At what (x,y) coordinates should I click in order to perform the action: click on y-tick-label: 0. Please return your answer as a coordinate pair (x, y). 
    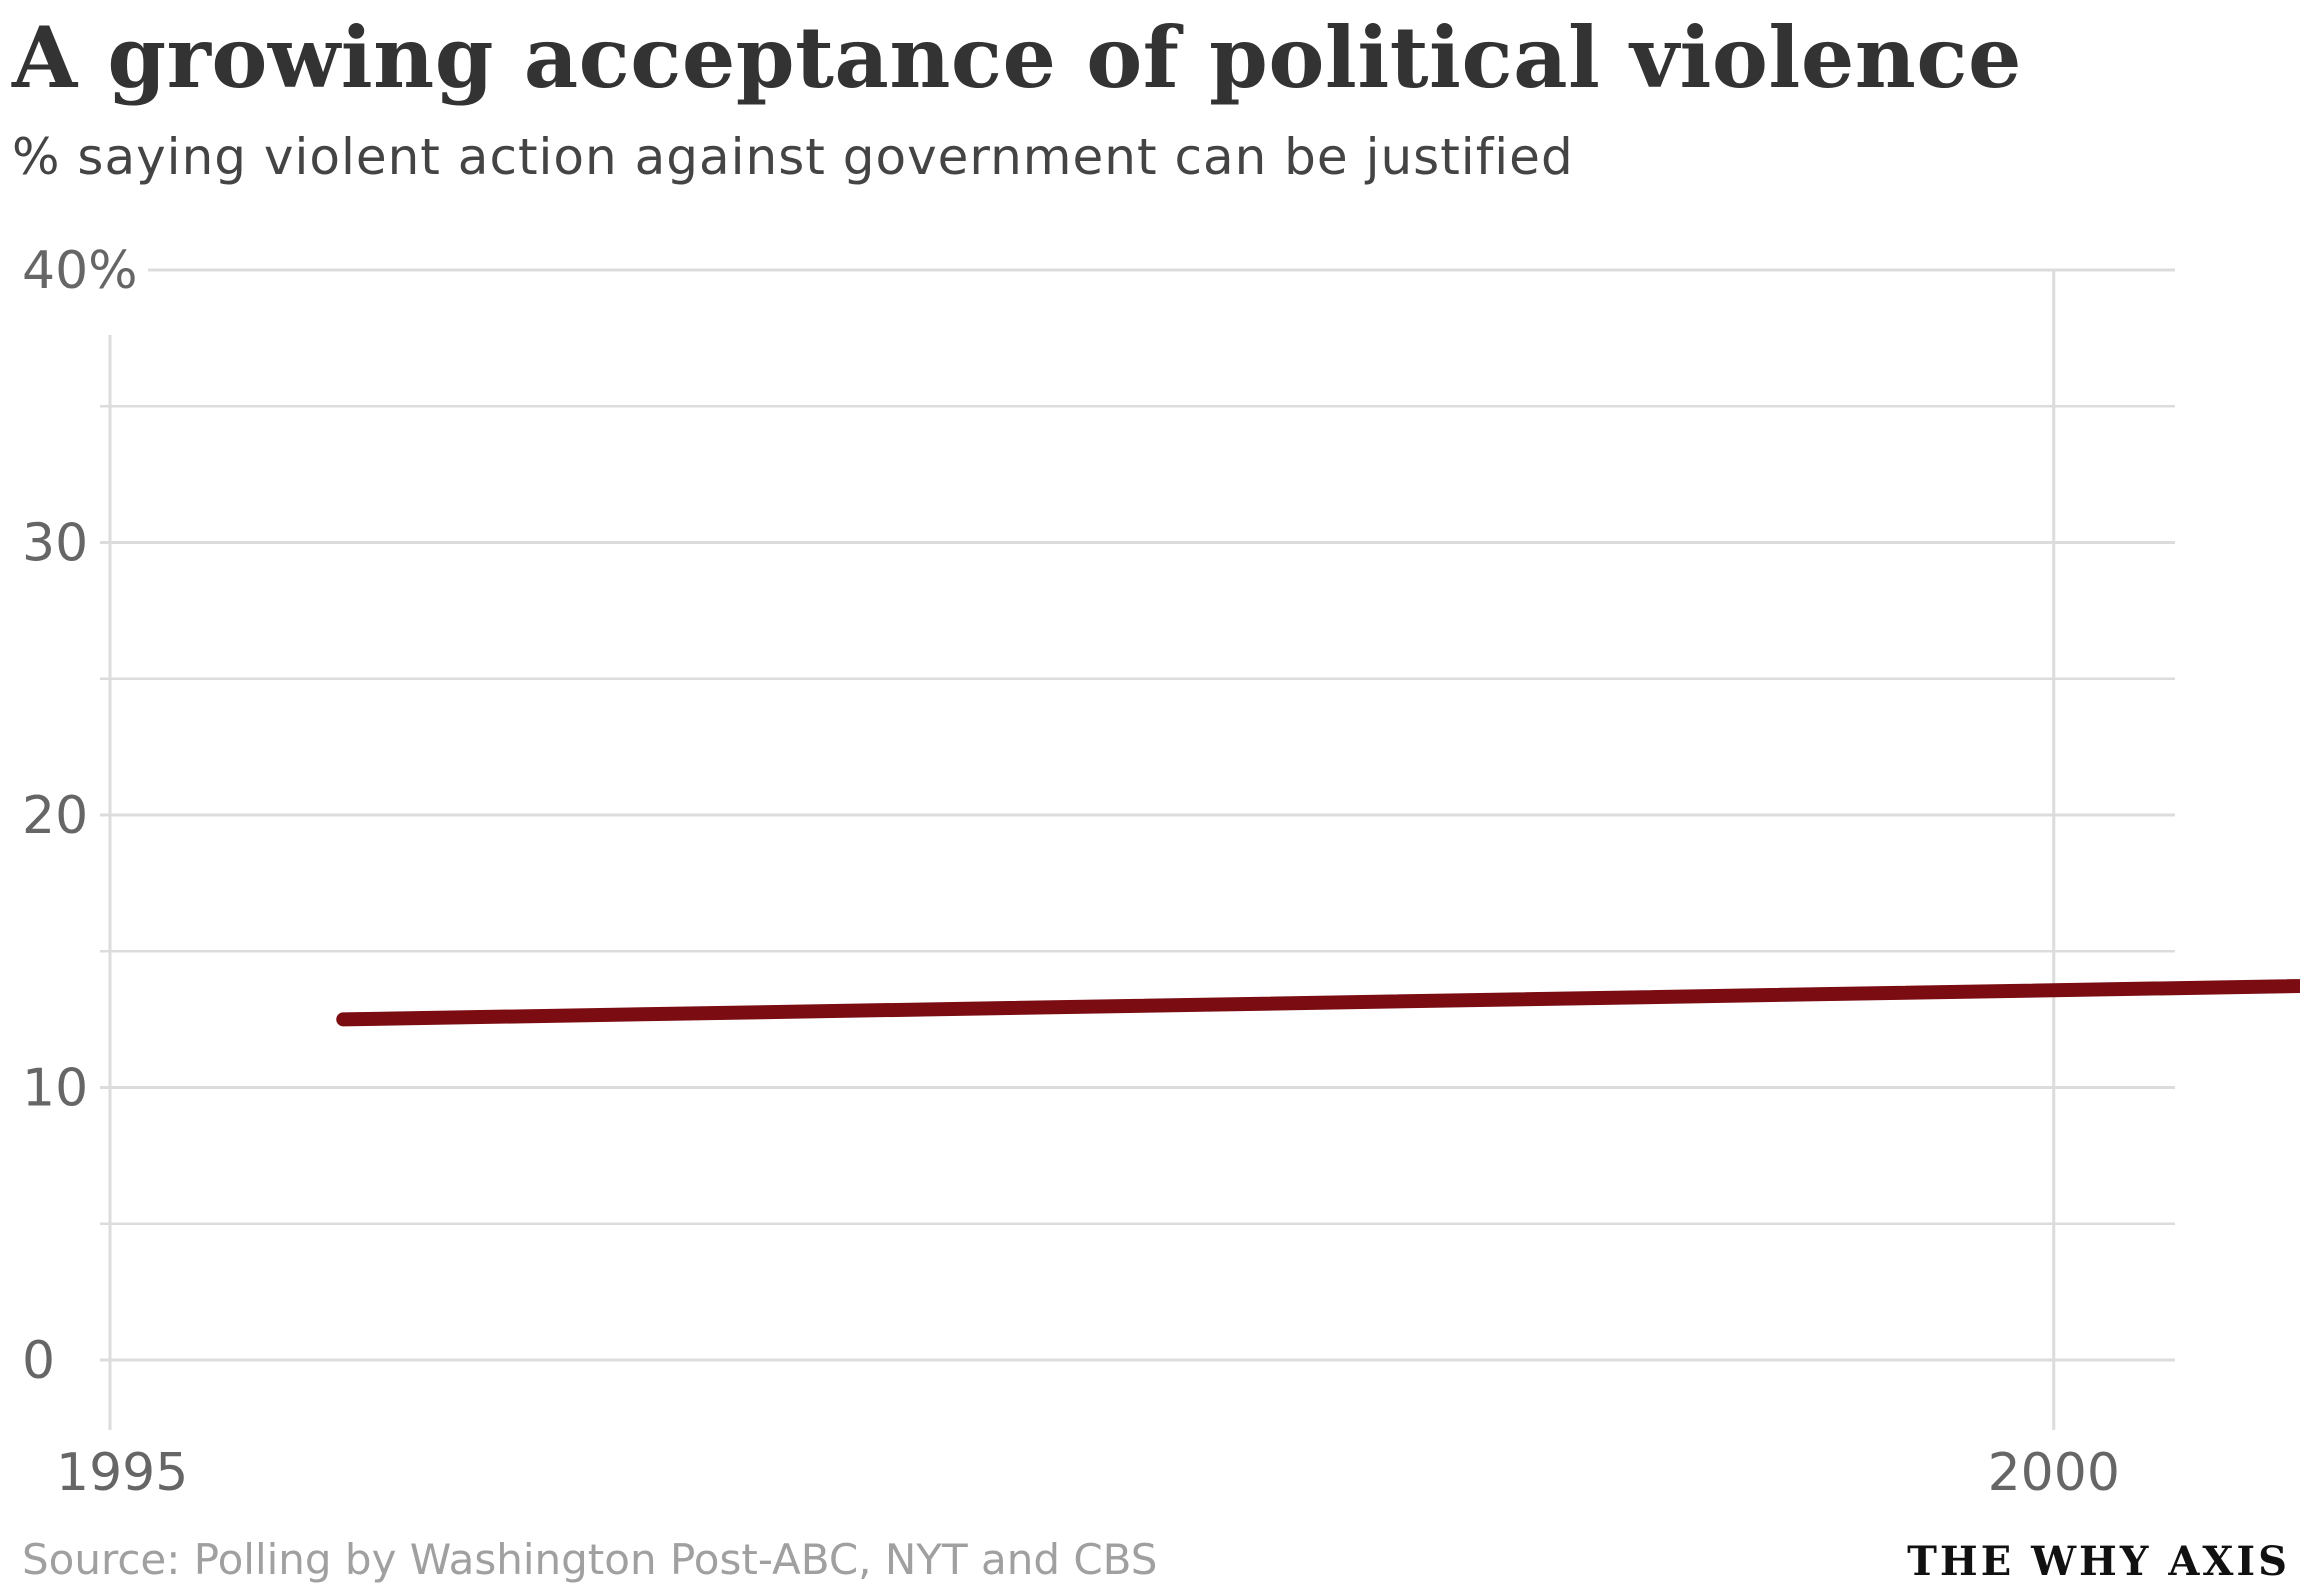
    Looking at the image, I should click on (38, 1361).